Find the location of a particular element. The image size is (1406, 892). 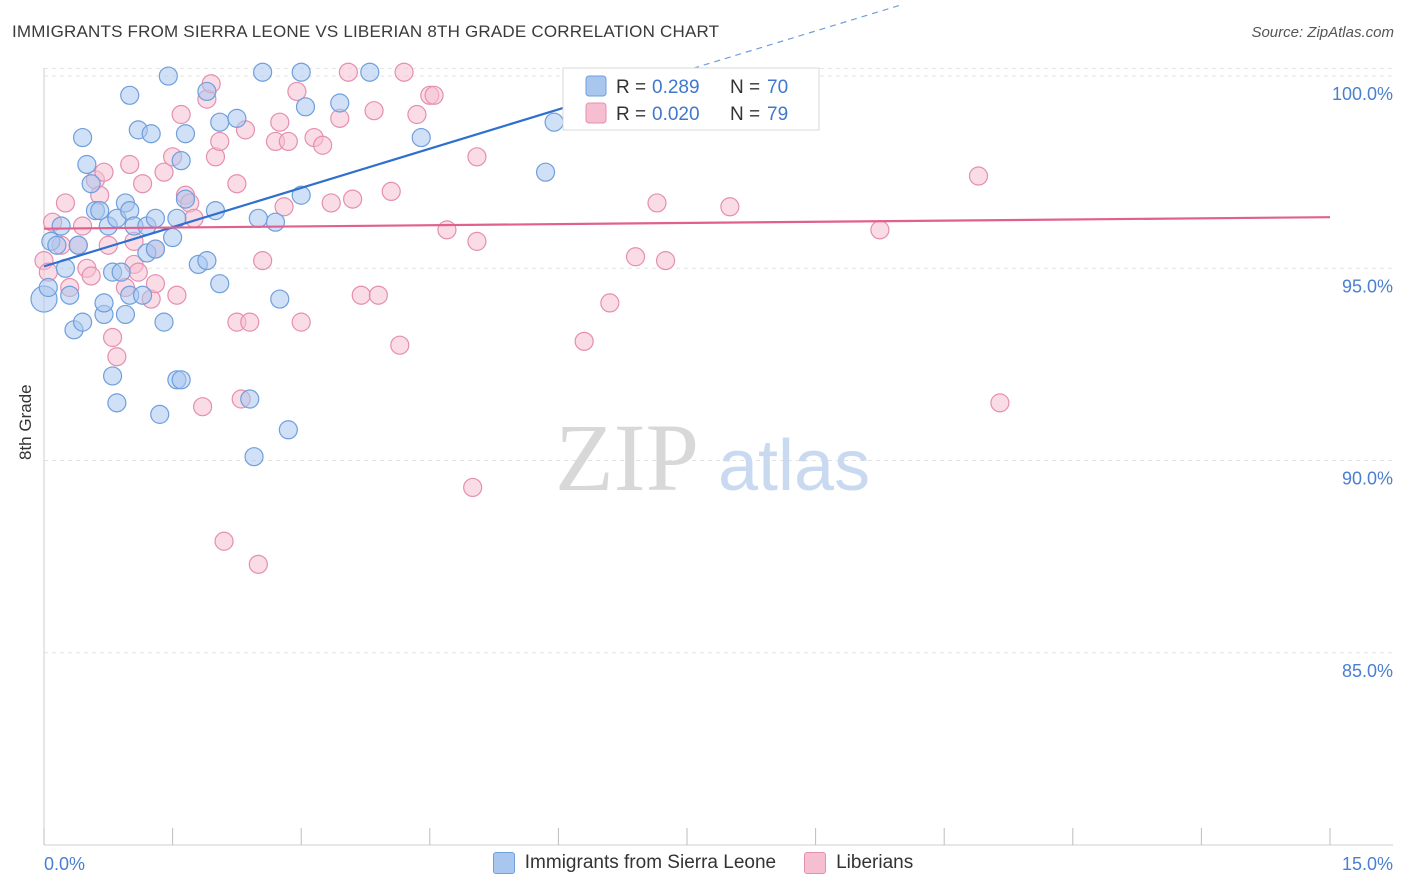

y-tick-label-90: 90.0% is located at coordinates (1367, 479).